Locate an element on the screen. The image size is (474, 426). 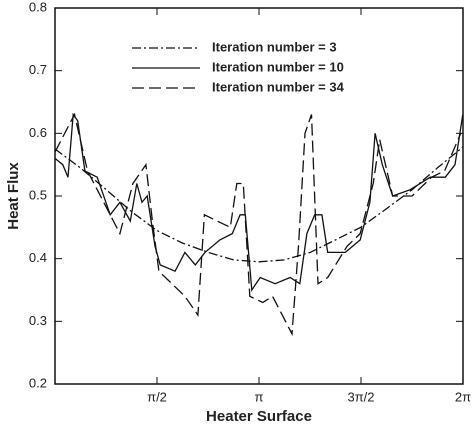
x-tick-label: π is located at coordinates (259, 396).